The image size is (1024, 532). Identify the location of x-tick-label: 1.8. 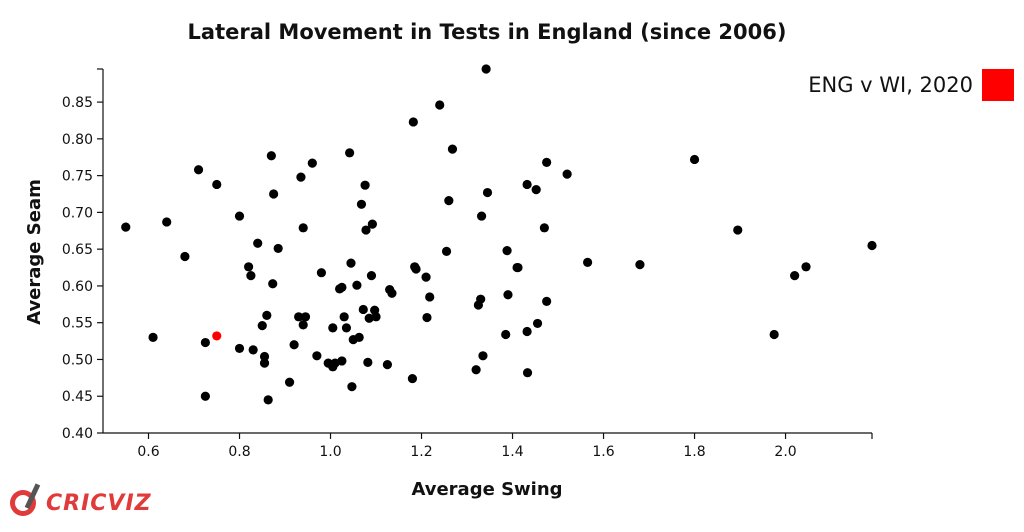
(694, 452).